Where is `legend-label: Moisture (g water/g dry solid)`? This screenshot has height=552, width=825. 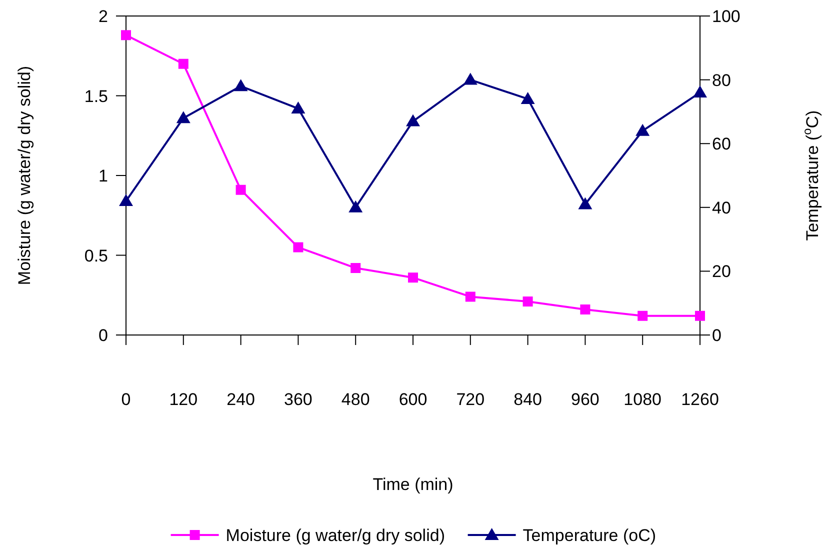
legend-label: Moisture (g water/g dry solid) is located at coordinates (335, 535).